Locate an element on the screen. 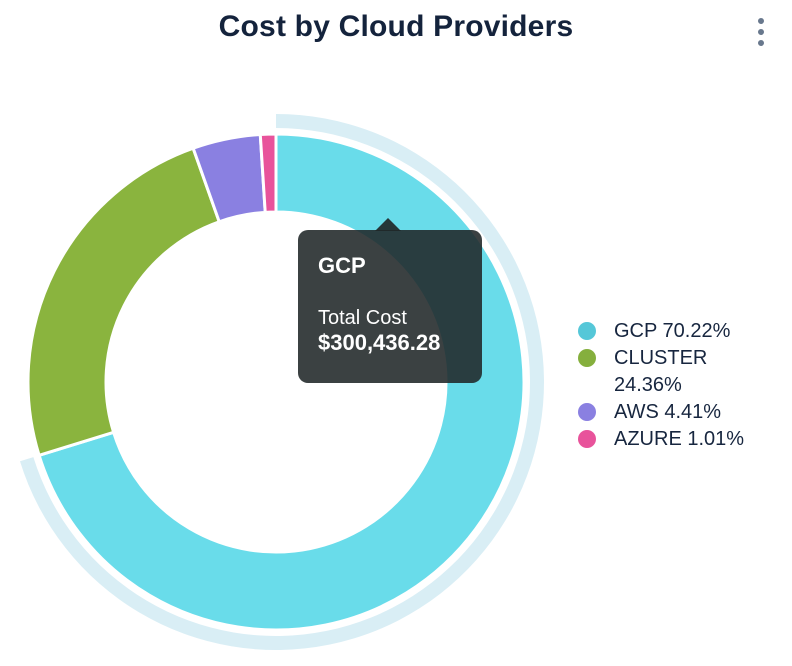 This screenshot has width=792, height=666. panel-title: Cost by Cloud Providers is located at coordinates (396, 26).